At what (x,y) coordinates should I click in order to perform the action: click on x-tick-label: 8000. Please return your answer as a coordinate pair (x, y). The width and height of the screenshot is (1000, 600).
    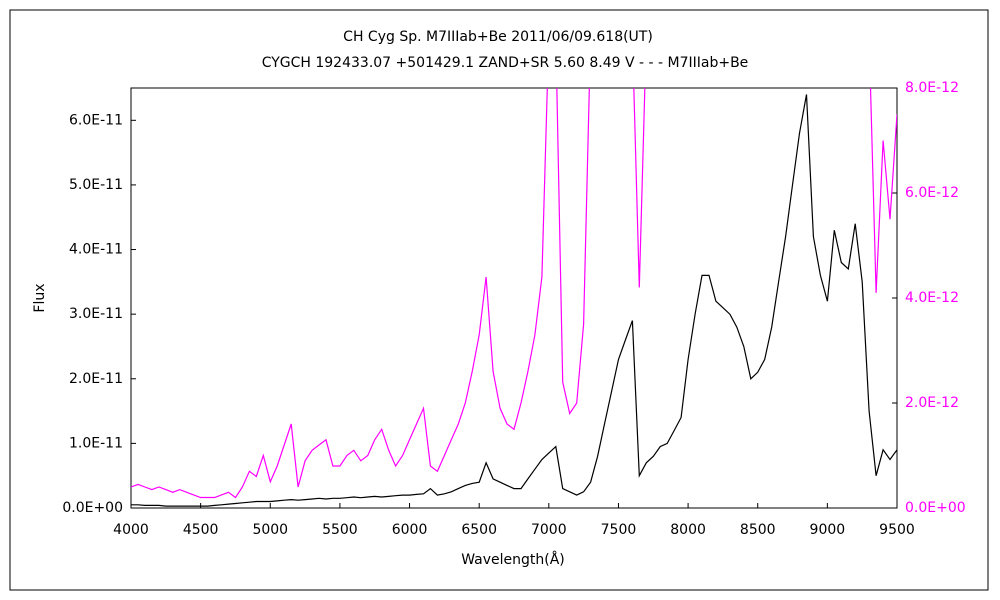
    Looking at the image, I should click on (688, 530).